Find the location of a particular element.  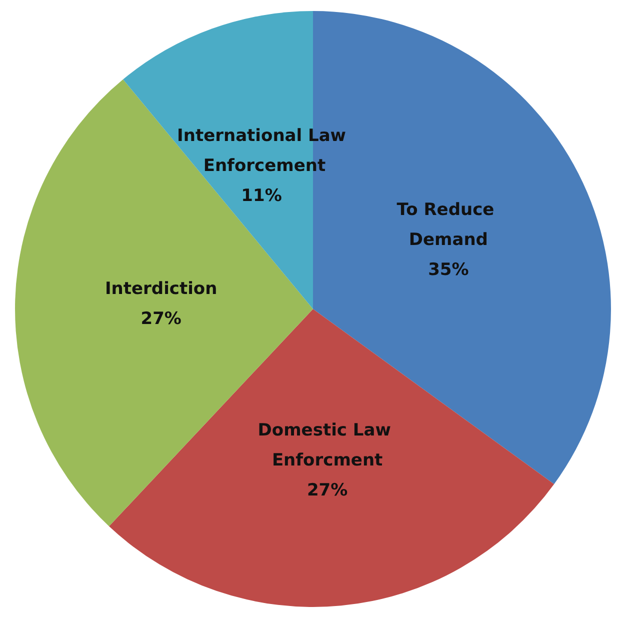

slice-label: To Reduce Demand is located at coordinates (448, 225).